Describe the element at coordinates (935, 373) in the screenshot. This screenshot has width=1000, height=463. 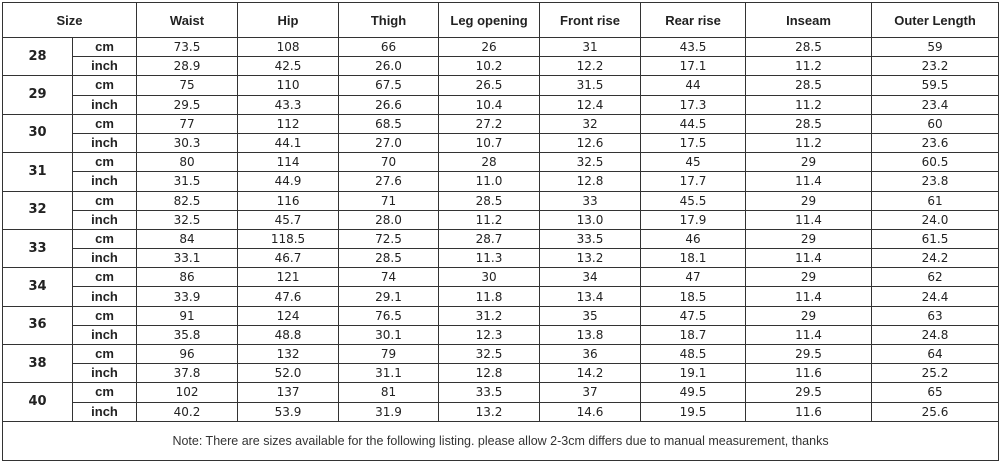
I see `value-cell: 25.2` at that location.